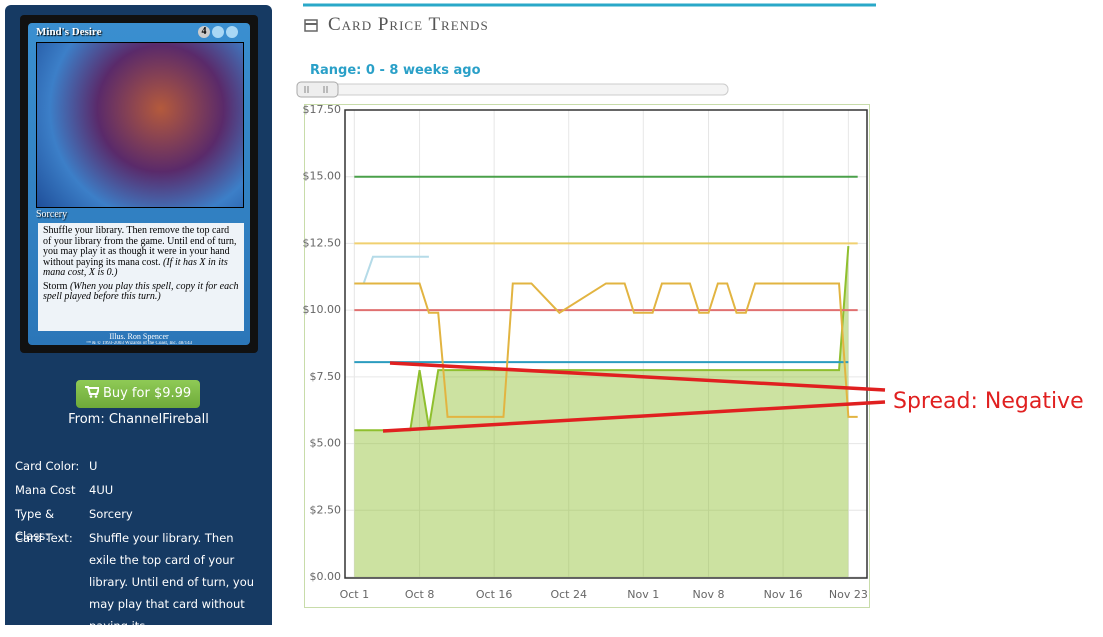 This screenshot has height=637, width=1103. I want to click on buy-label: Buy for $9.99, so click(147, 393).